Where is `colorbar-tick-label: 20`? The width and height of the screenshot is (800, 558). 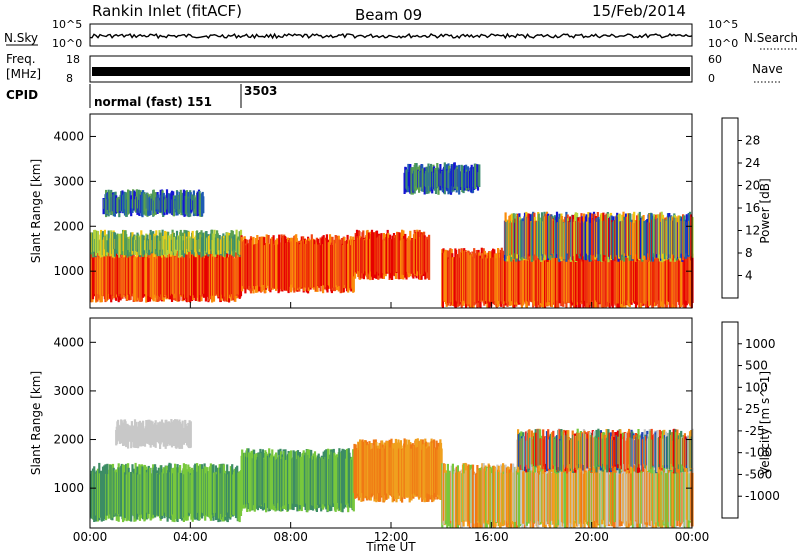 colorbar-tick-label: 20 is located at coordinates (752, 186).